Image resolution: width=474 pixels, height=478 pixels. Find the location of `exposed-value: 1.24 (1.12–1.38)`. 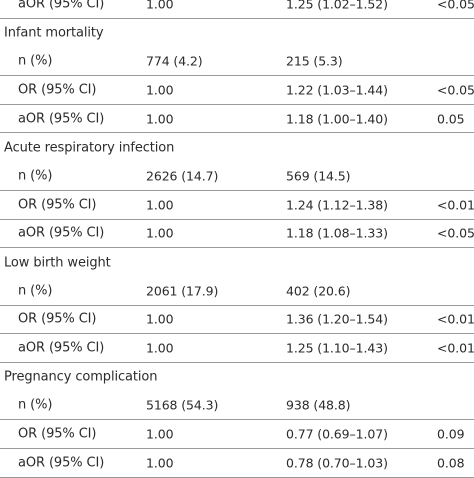

exposed-value: 1.24 (1.12–1.38) is located at coordinates (337, 205).